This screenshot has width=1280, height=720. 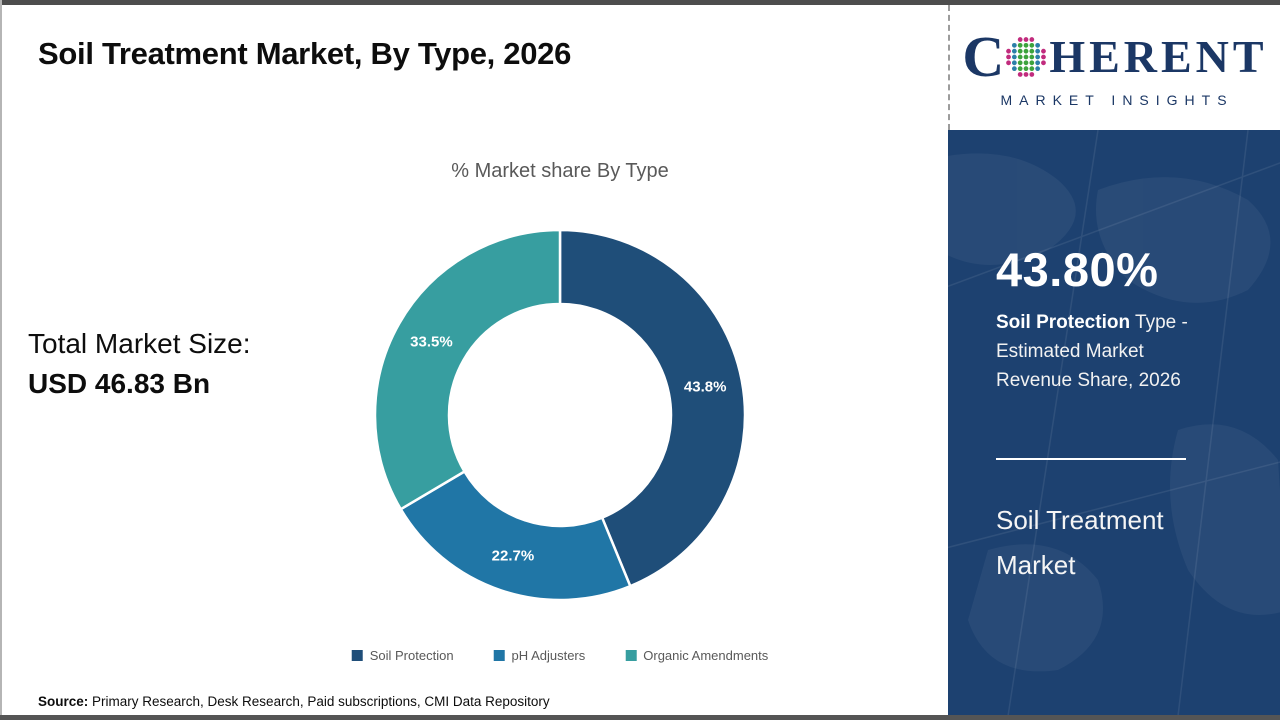 I want to click on legend-label: Organic Amendments, so click(x=706, y=655).